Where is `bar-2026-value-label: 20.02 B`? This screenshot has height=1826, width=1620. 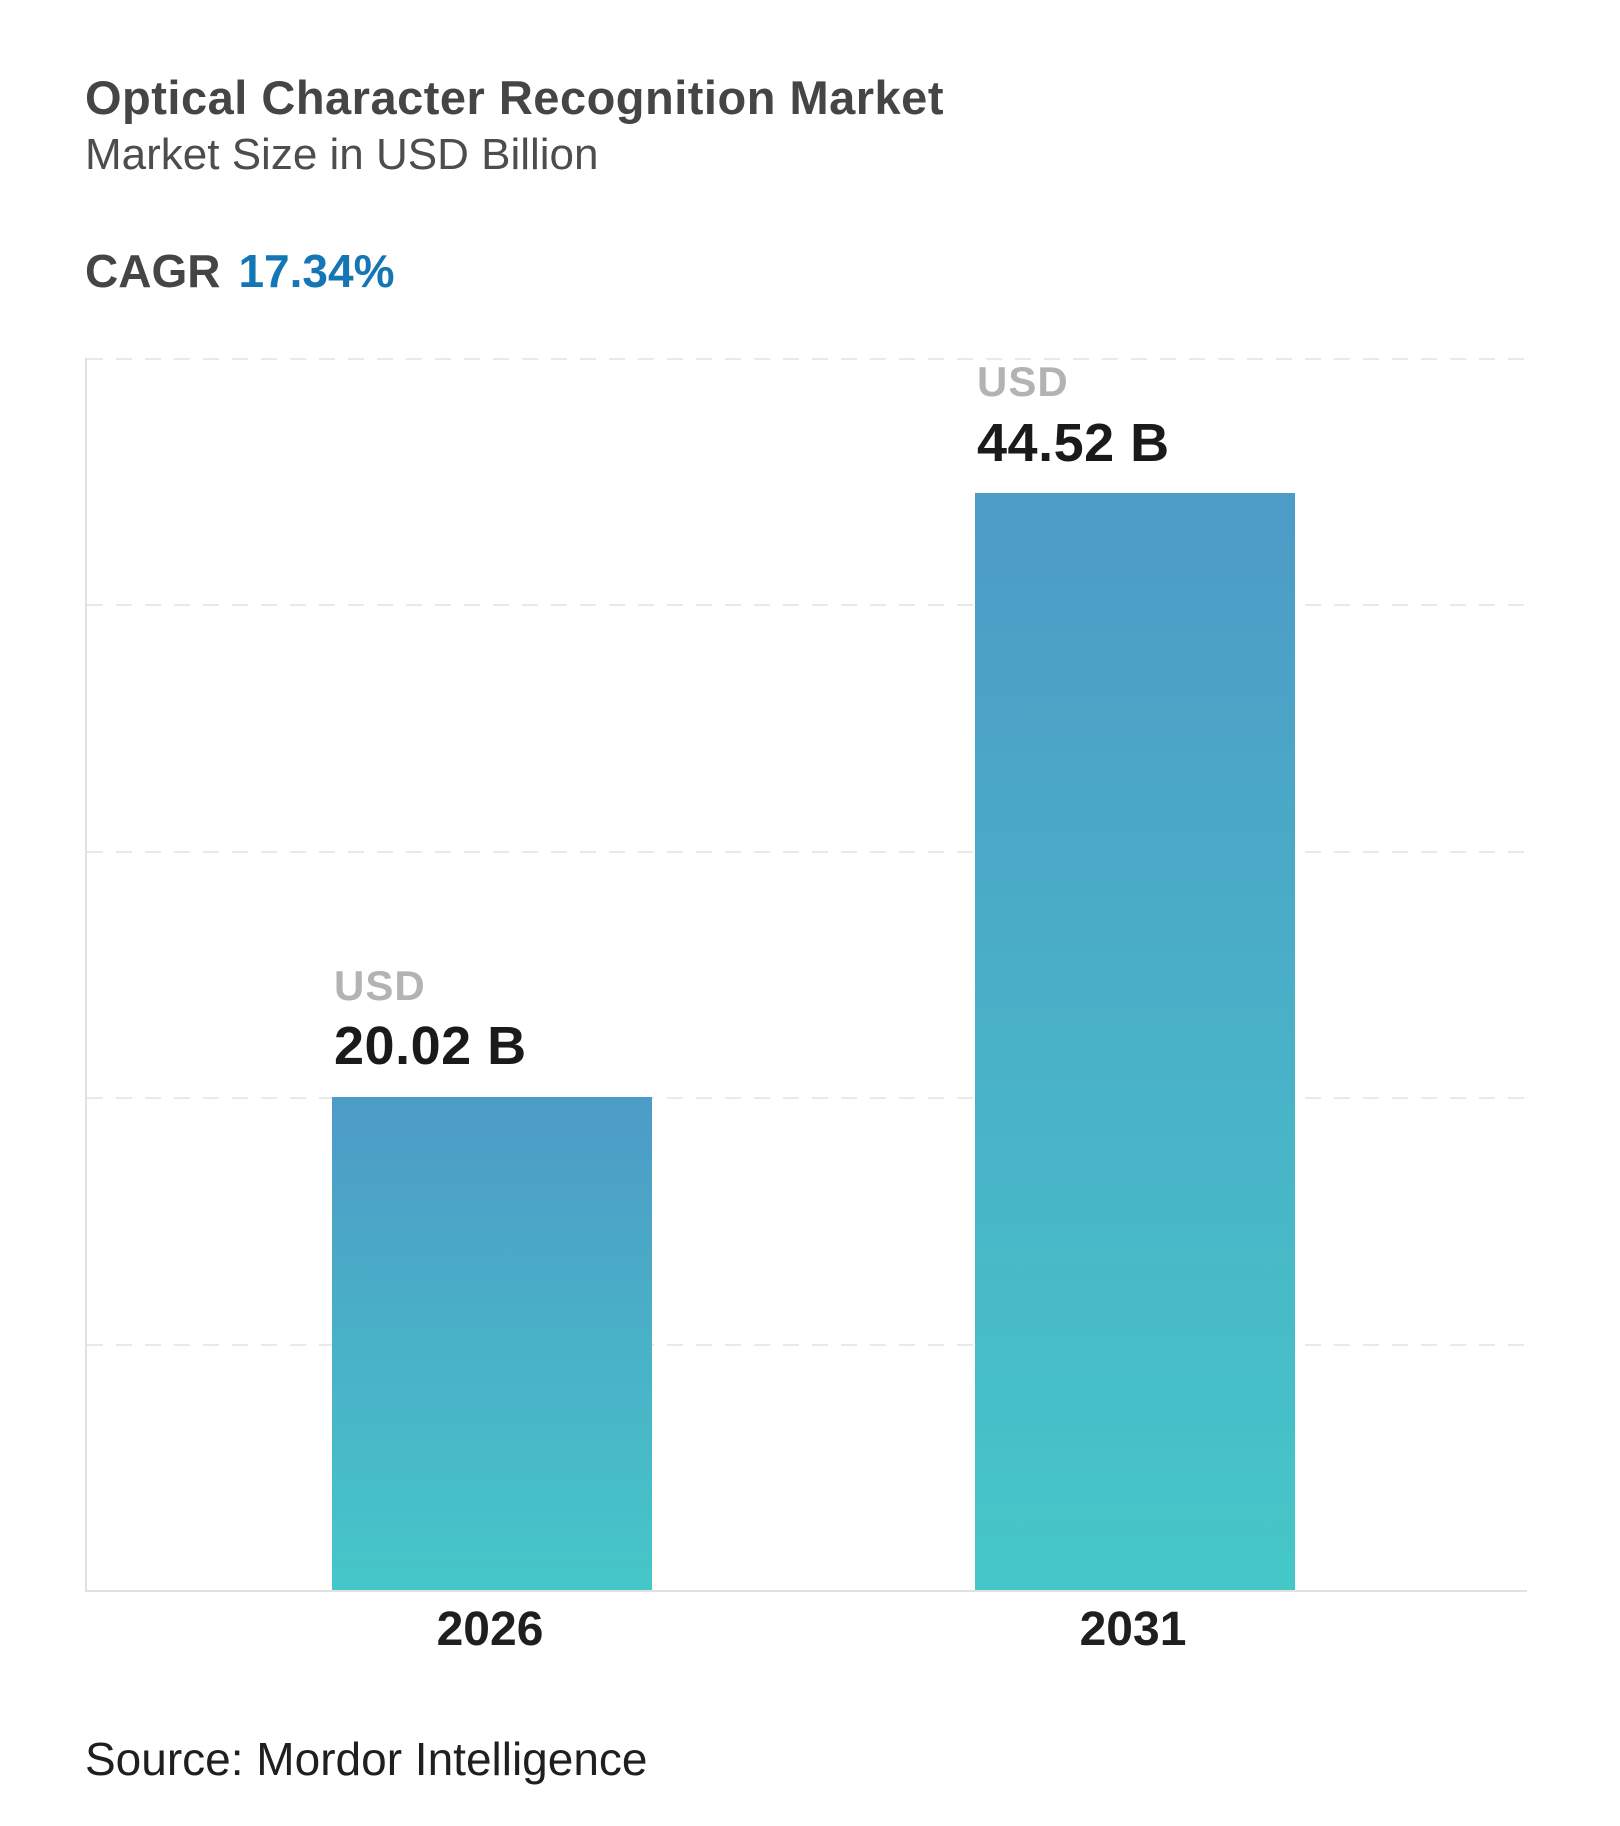 bar-2026-value-label: 20.02 B is located at coordinates (430, 1046).